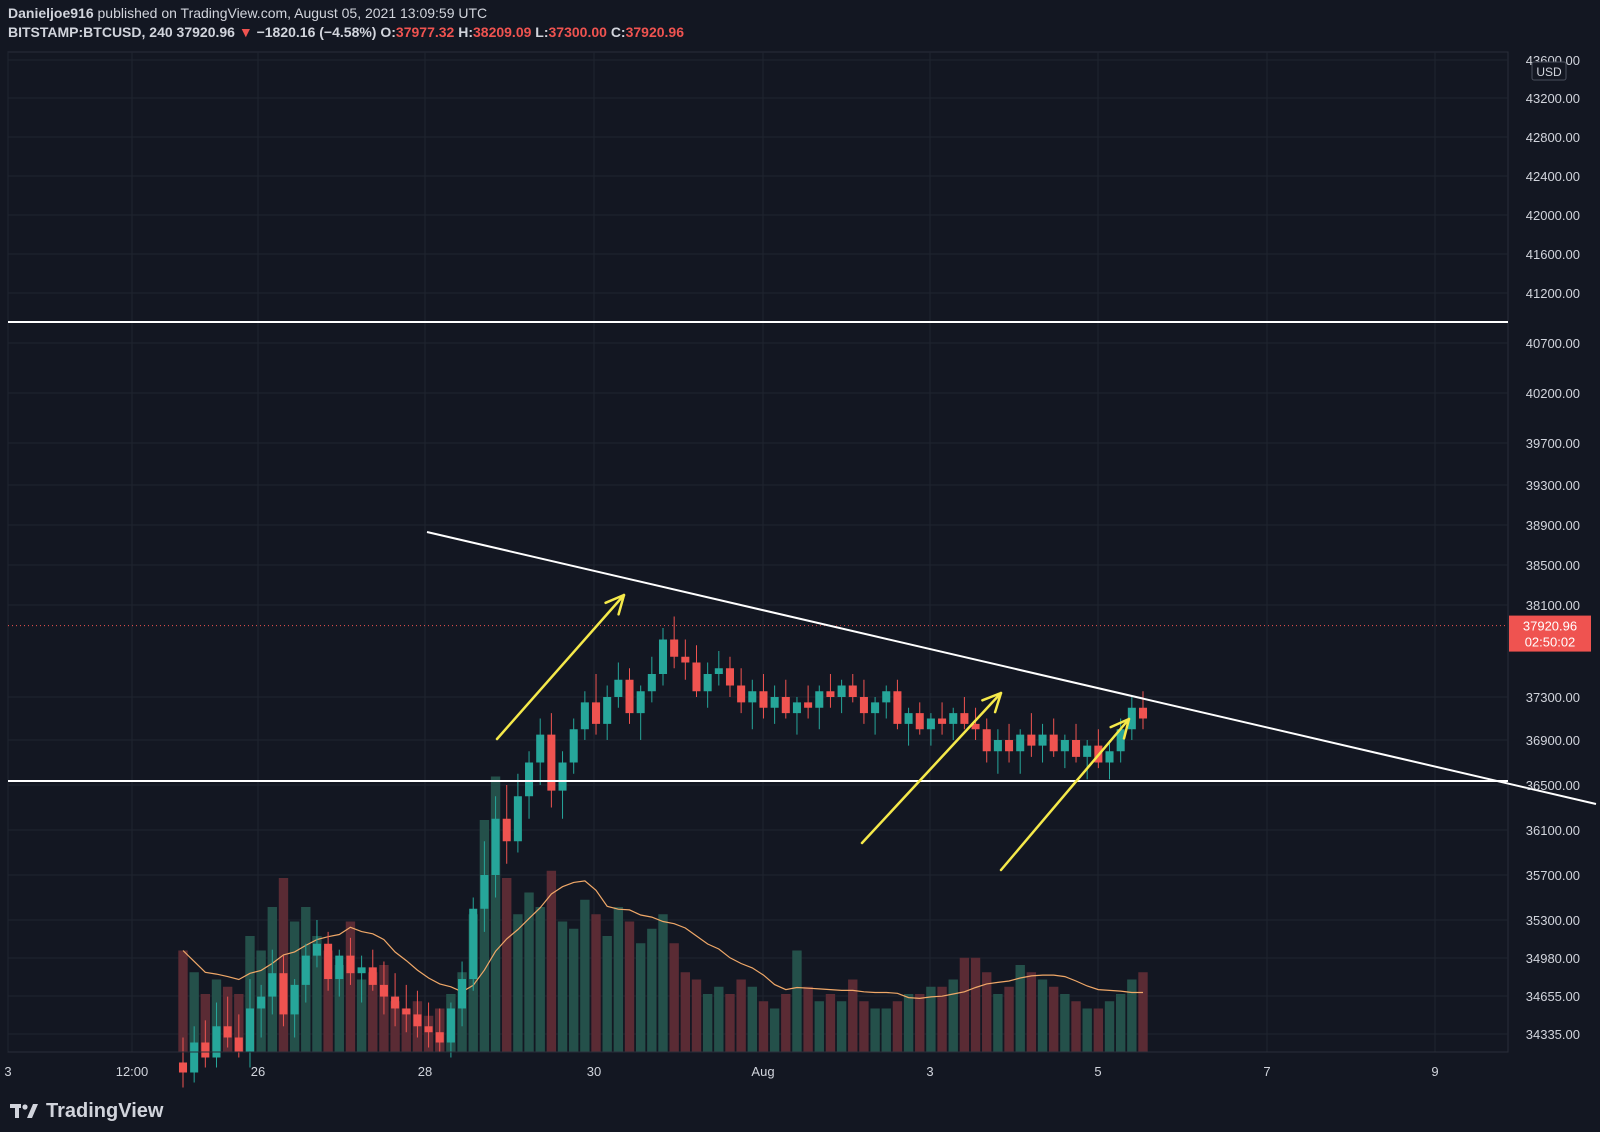 The width and height of the screenshot is (1600, 1132). Describe the element at coordinates (105, 1110) in the screenshot. I see `tradingview-wordmark: TradingView` at that location.